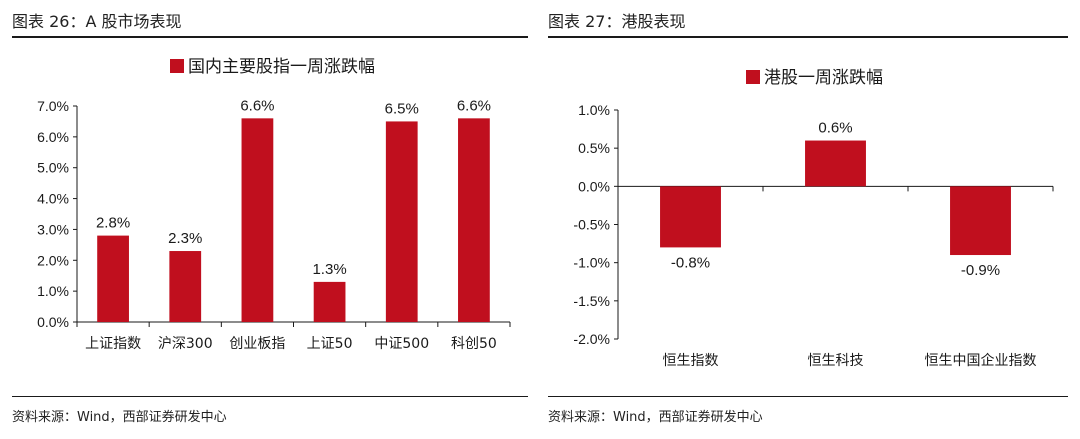 The height and width of the screenshot is (439, 1080). What do you see at coordinates (690, 262) in the screenshot?
I see `data-label: -0.8%` at bounding box center [690, 262].